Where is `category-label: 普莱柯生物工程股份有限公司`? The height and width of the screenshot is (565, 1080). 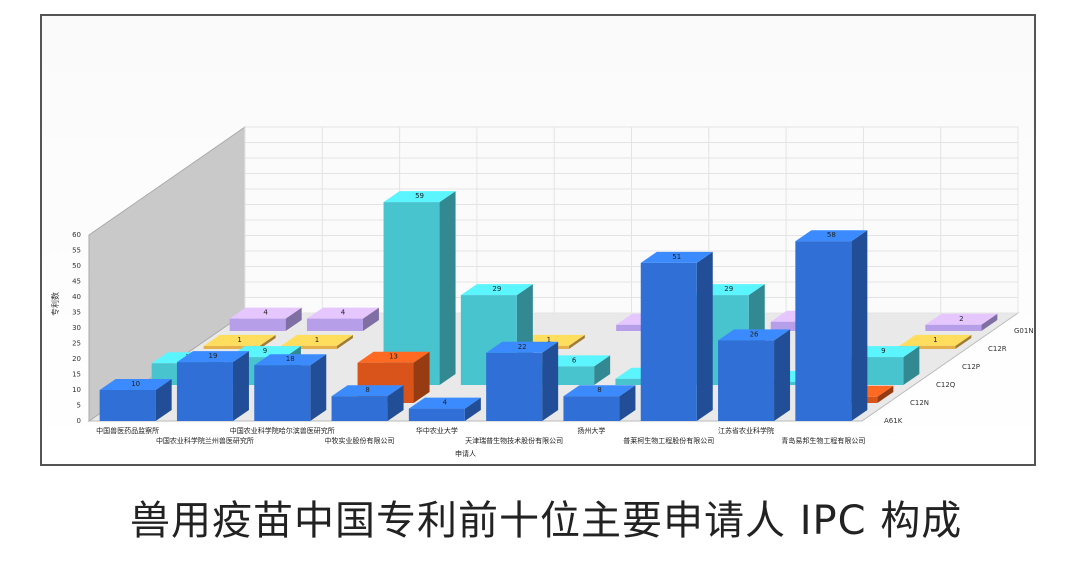 category-label: 普莱柯生物工程股份有限公司 is located at coordinates (668, 440).